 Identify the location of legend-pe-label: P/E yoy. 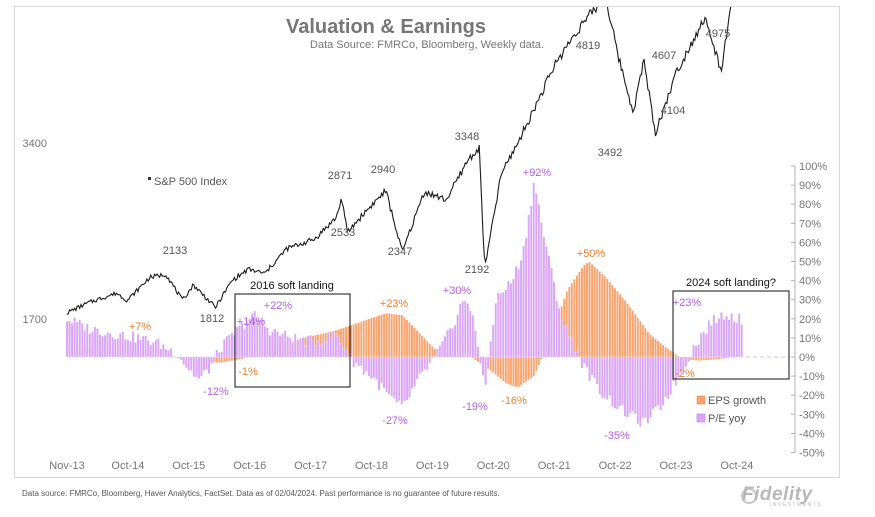
(727, 419).